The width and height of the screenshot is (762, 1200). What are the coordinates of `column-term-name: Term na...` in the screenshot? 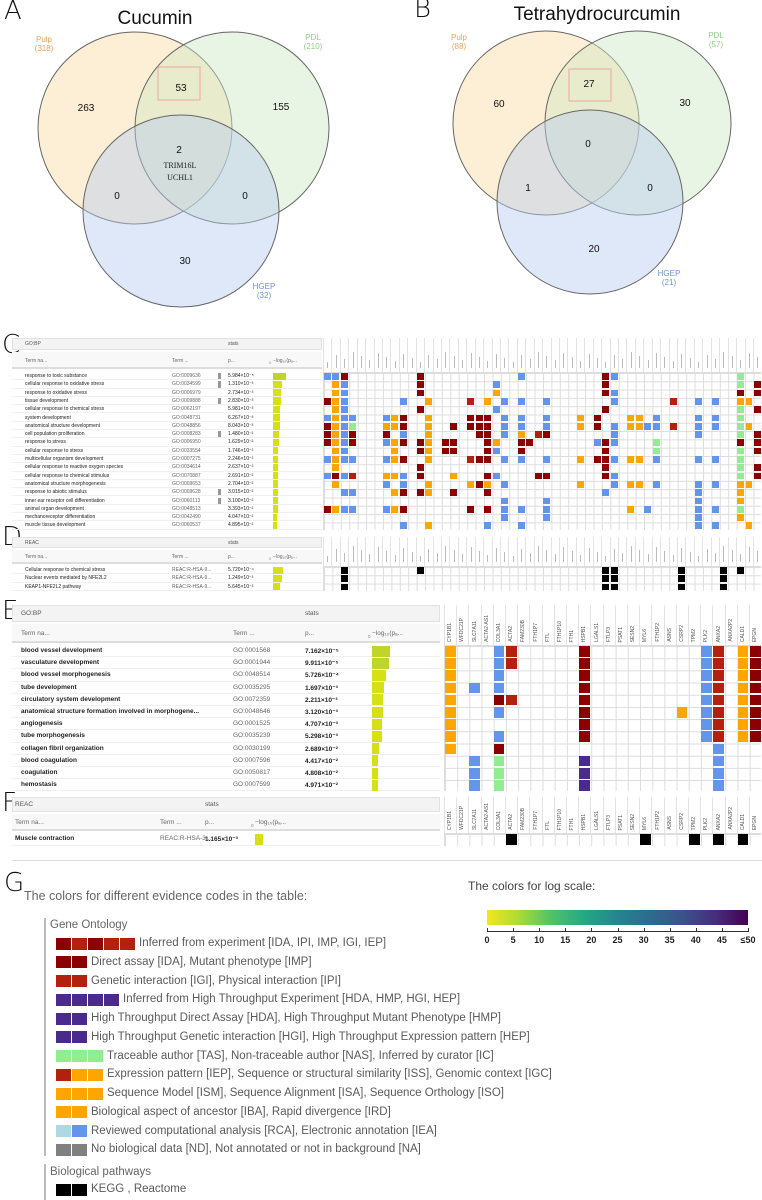 It's located at (35, 633).